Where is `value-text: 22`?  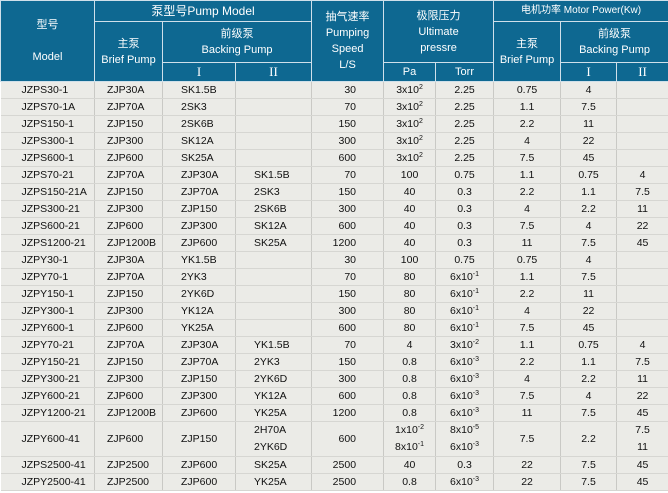 value-text: 22 is located at coordinates (527, 465).